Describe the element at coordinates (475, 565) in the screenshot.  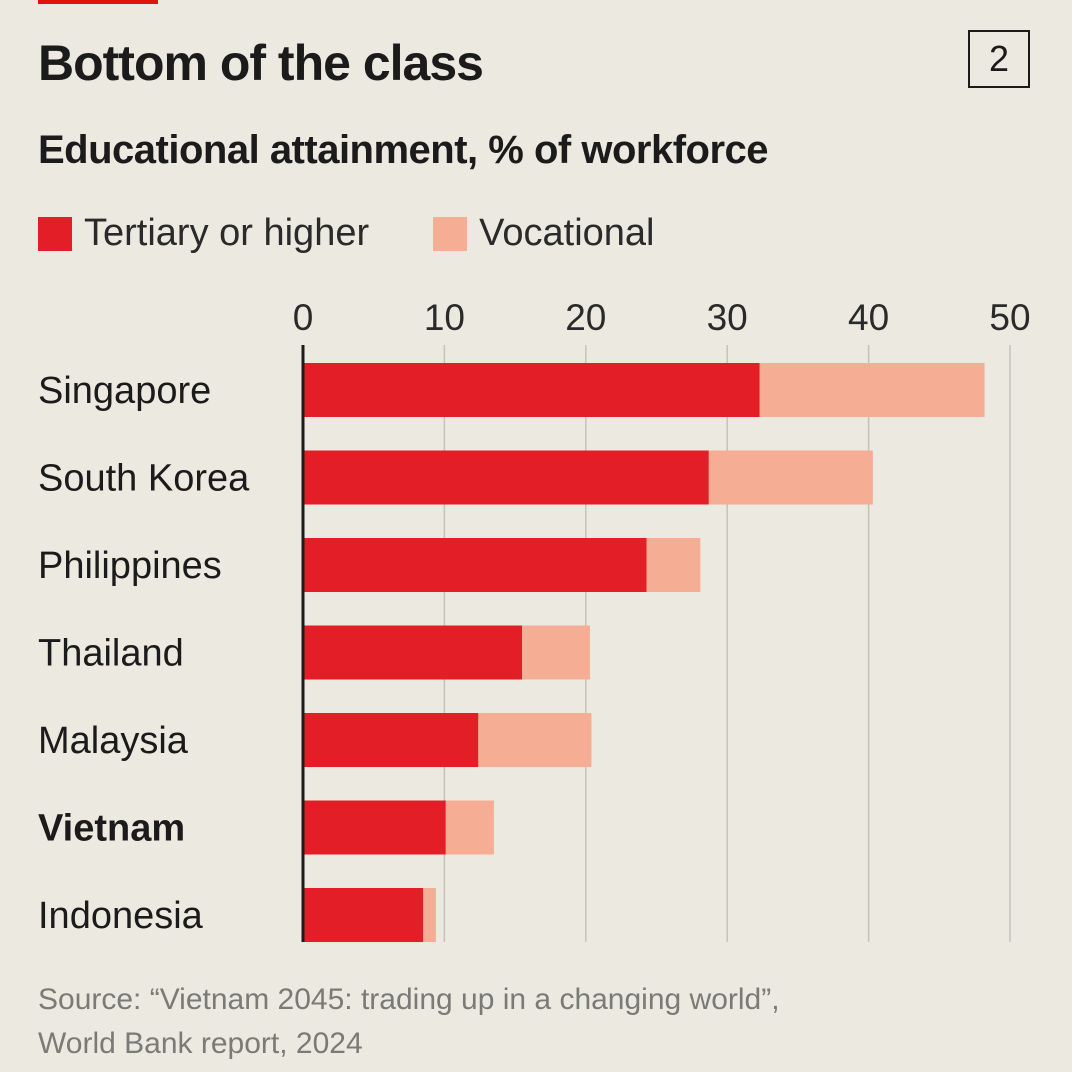
I see `bar-philippines-tertiary` at that location.